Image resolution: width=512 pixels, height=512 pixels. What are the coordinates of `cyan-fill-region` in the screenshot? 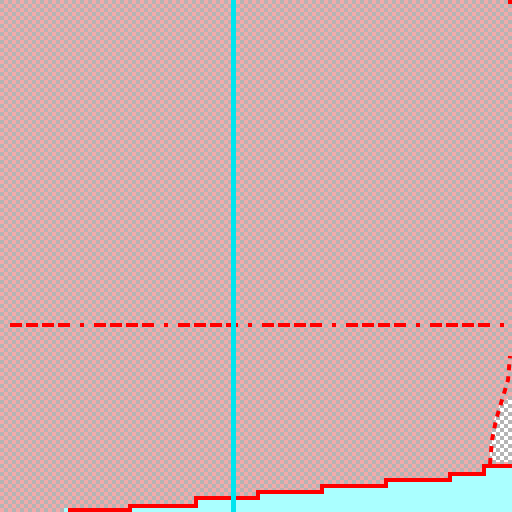 It's located at (288, 489).